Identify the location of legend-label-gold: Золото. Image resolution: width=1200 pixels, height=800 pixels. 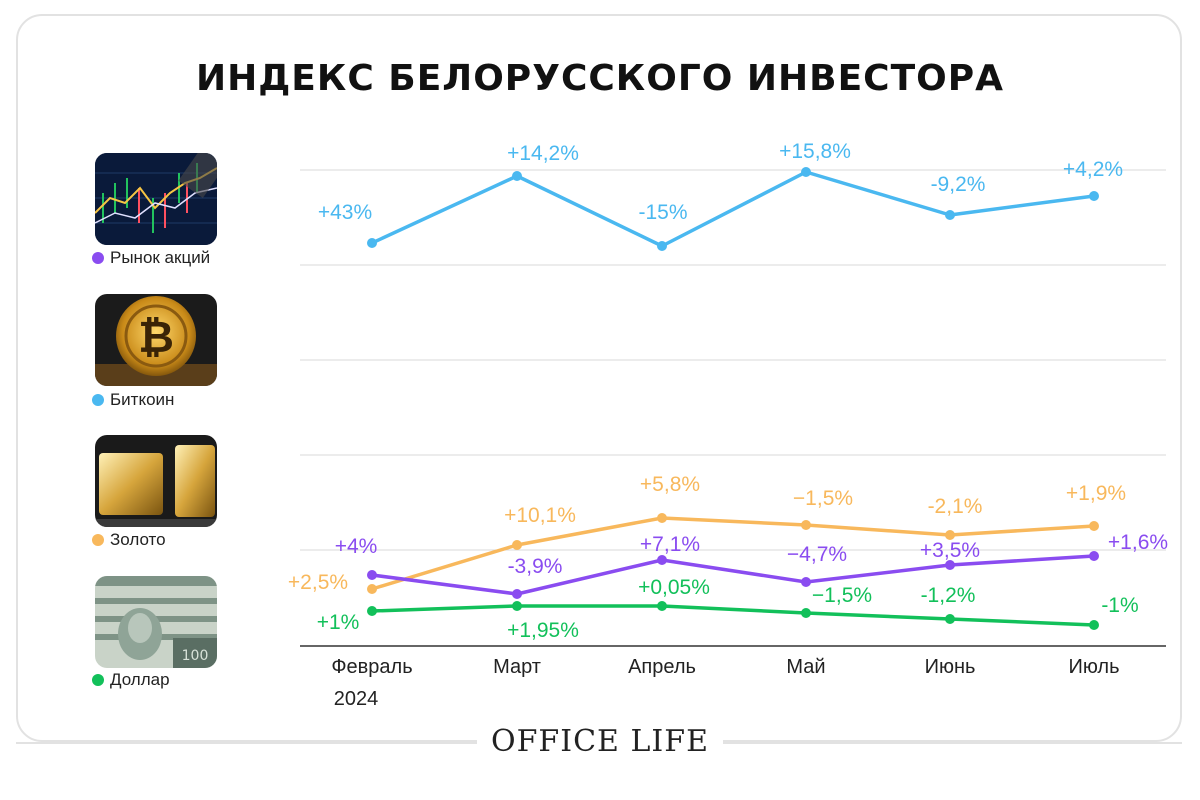
(138, 539).